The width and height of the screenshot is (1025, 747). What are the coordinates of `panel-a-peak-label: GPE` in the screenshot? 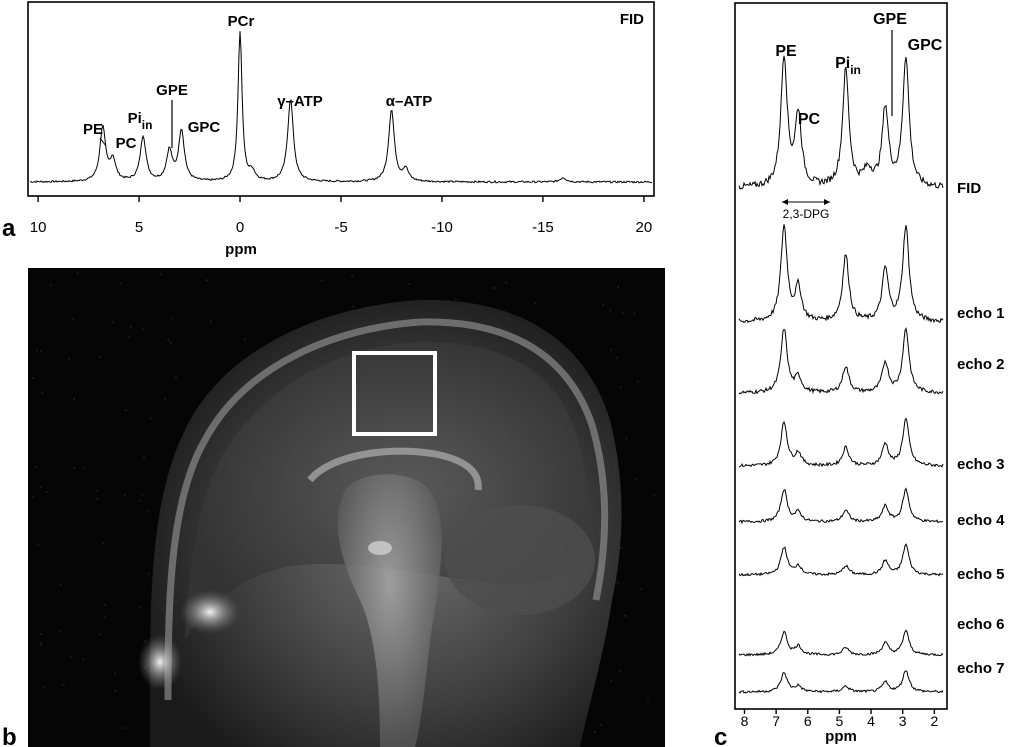 It's located at (172, 90).